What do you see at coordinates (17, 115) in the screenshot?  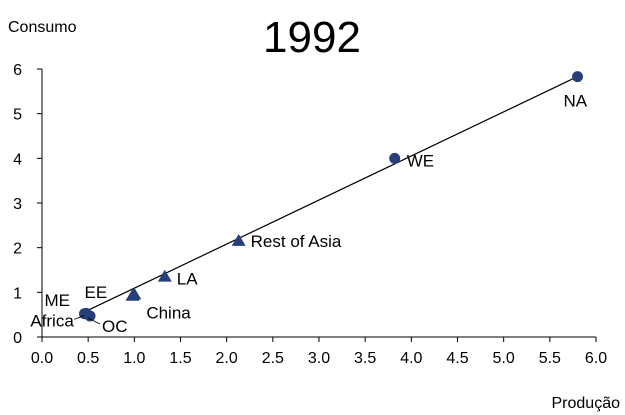 I see `y-tick-label: 5` at bounding box center [17, 115].